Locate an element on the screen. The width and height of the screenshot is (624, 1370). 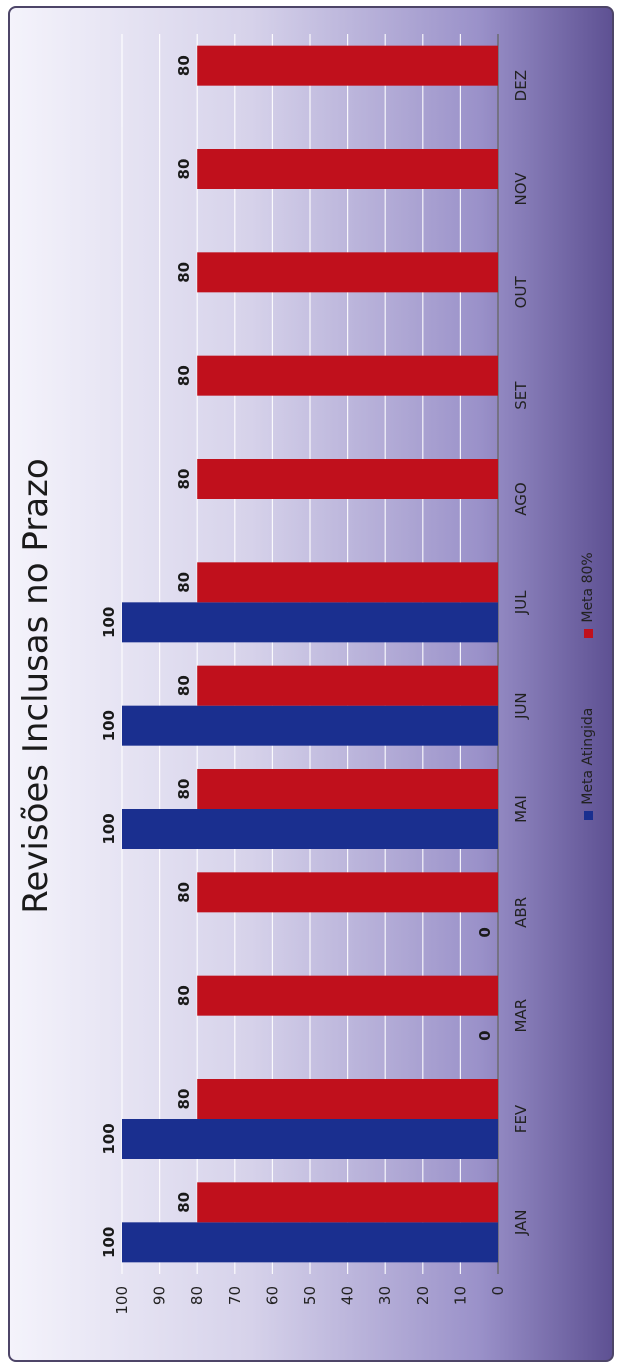
y-tick-label: 10 is located at coordinates (460, 1295).